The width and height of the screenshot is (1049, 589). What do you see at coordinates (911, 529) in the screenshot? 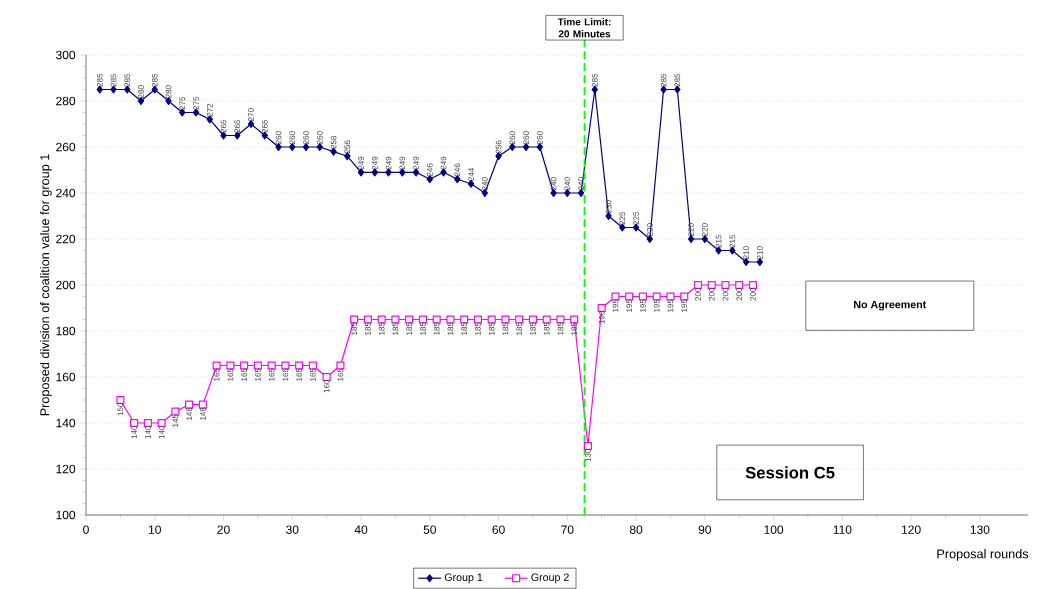
I see `x-tick-label: 120` at bounding box center [911, 529].